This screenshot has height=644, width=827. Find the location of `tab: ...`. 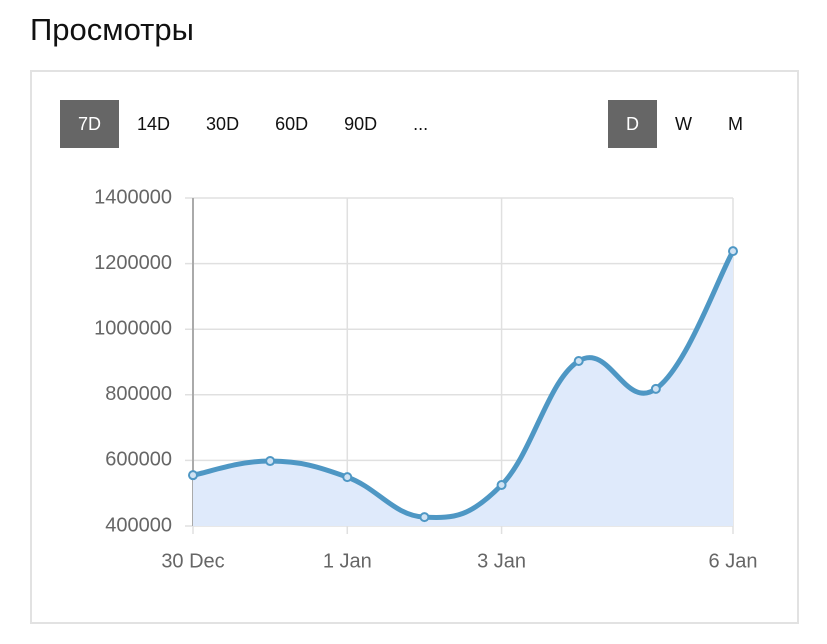

tab: ... is located at coordinates (421, 124).